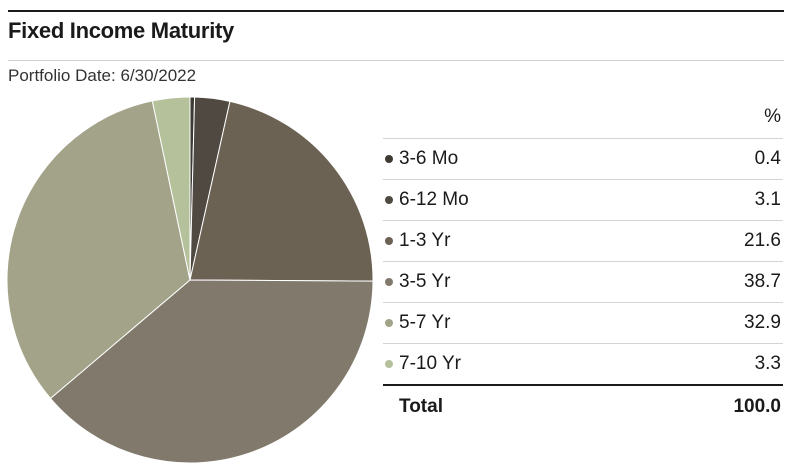  I want to click on top-rule, so click(396, 11).